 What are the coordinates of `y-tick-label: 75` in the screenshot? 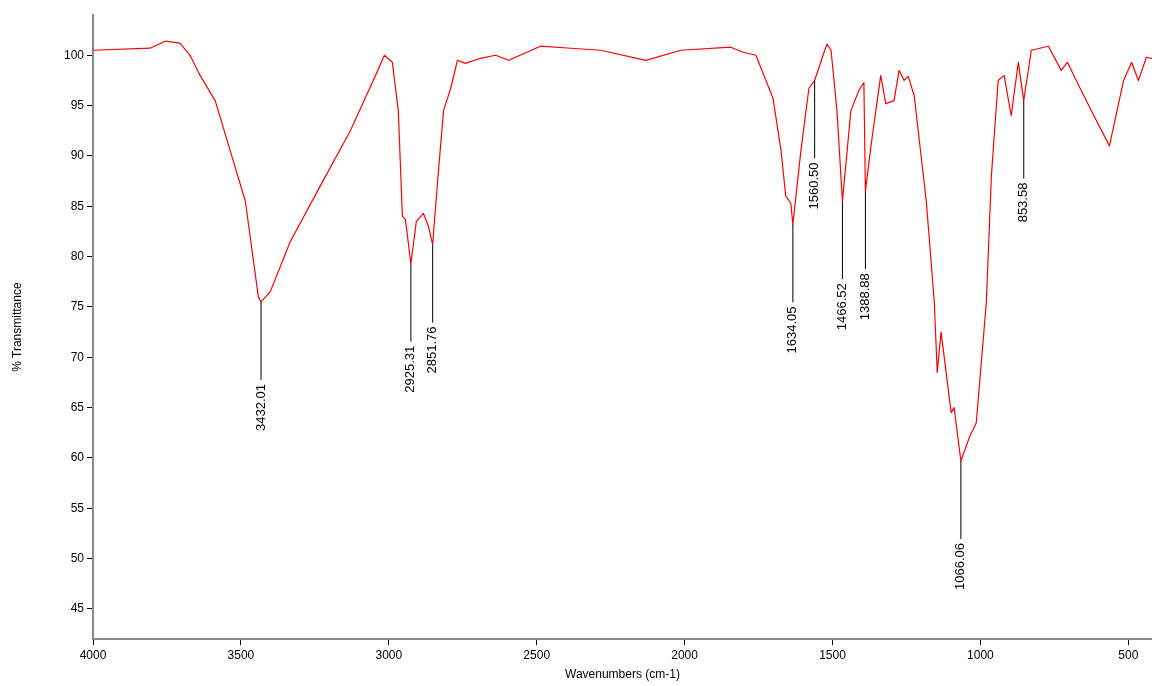 It's located at (77, 306).